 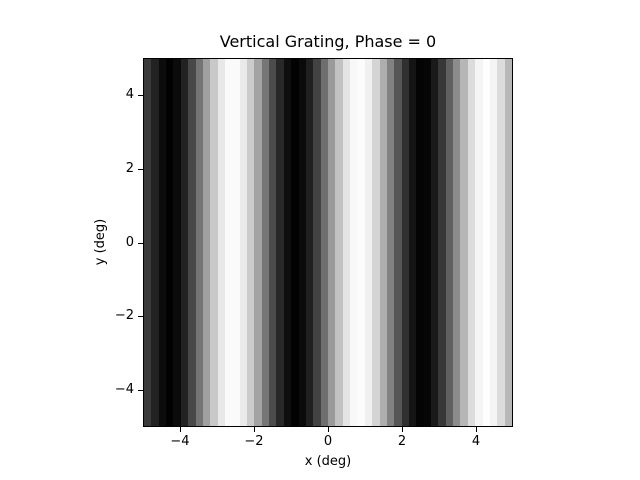 What do you see at coordinates (129, 242) in the screenshot?
I see `y-tick-label: 0` at bounding box center [129, 242].